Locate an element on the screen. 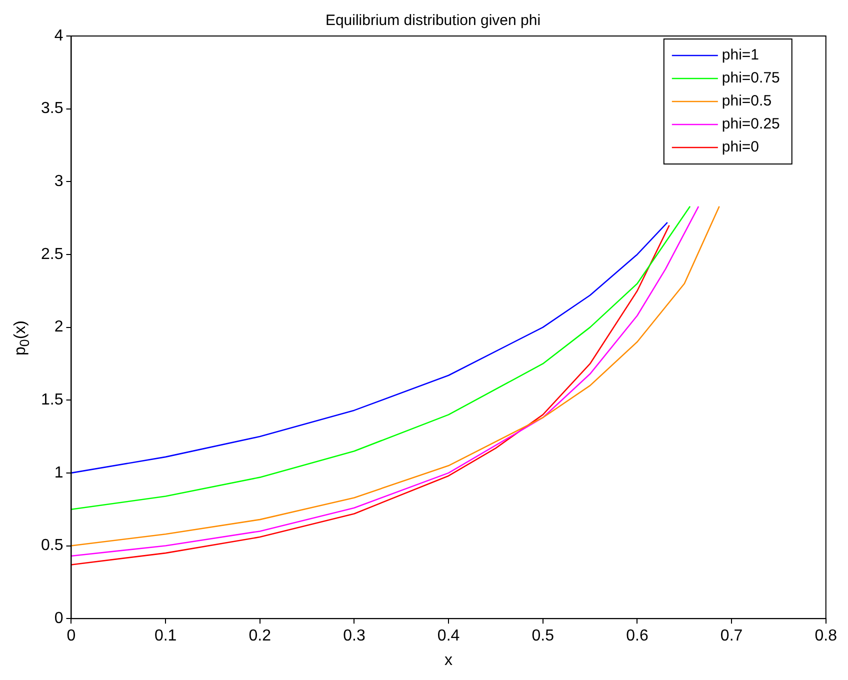 This screenshot has width=848, height=680. x-tick-label: 0.7 is located at coordinates (731, 636).